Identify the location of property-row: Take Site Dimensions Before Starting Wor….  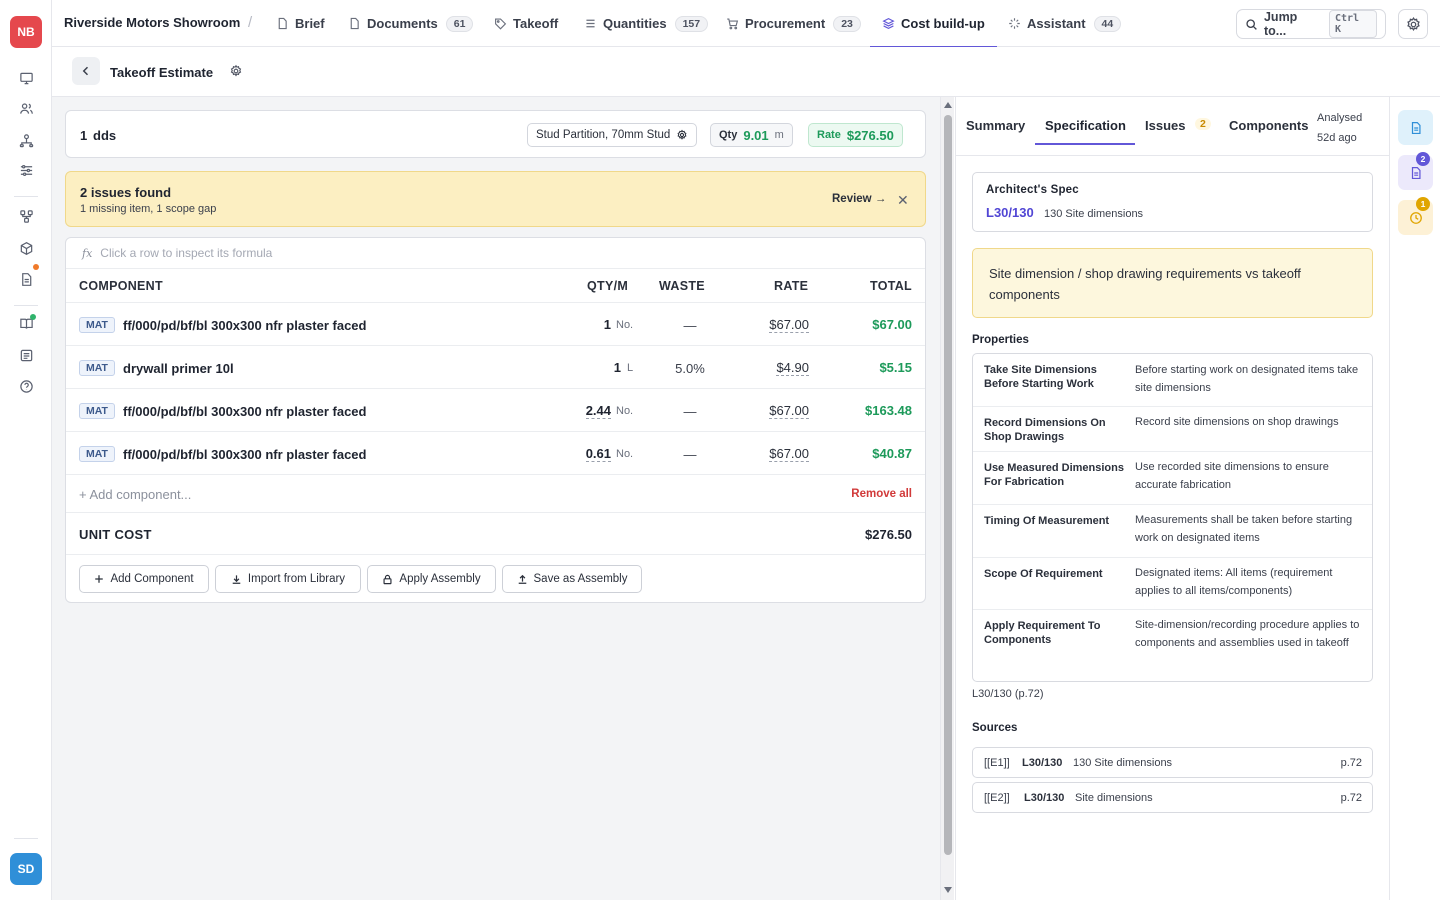
(1172, 380).